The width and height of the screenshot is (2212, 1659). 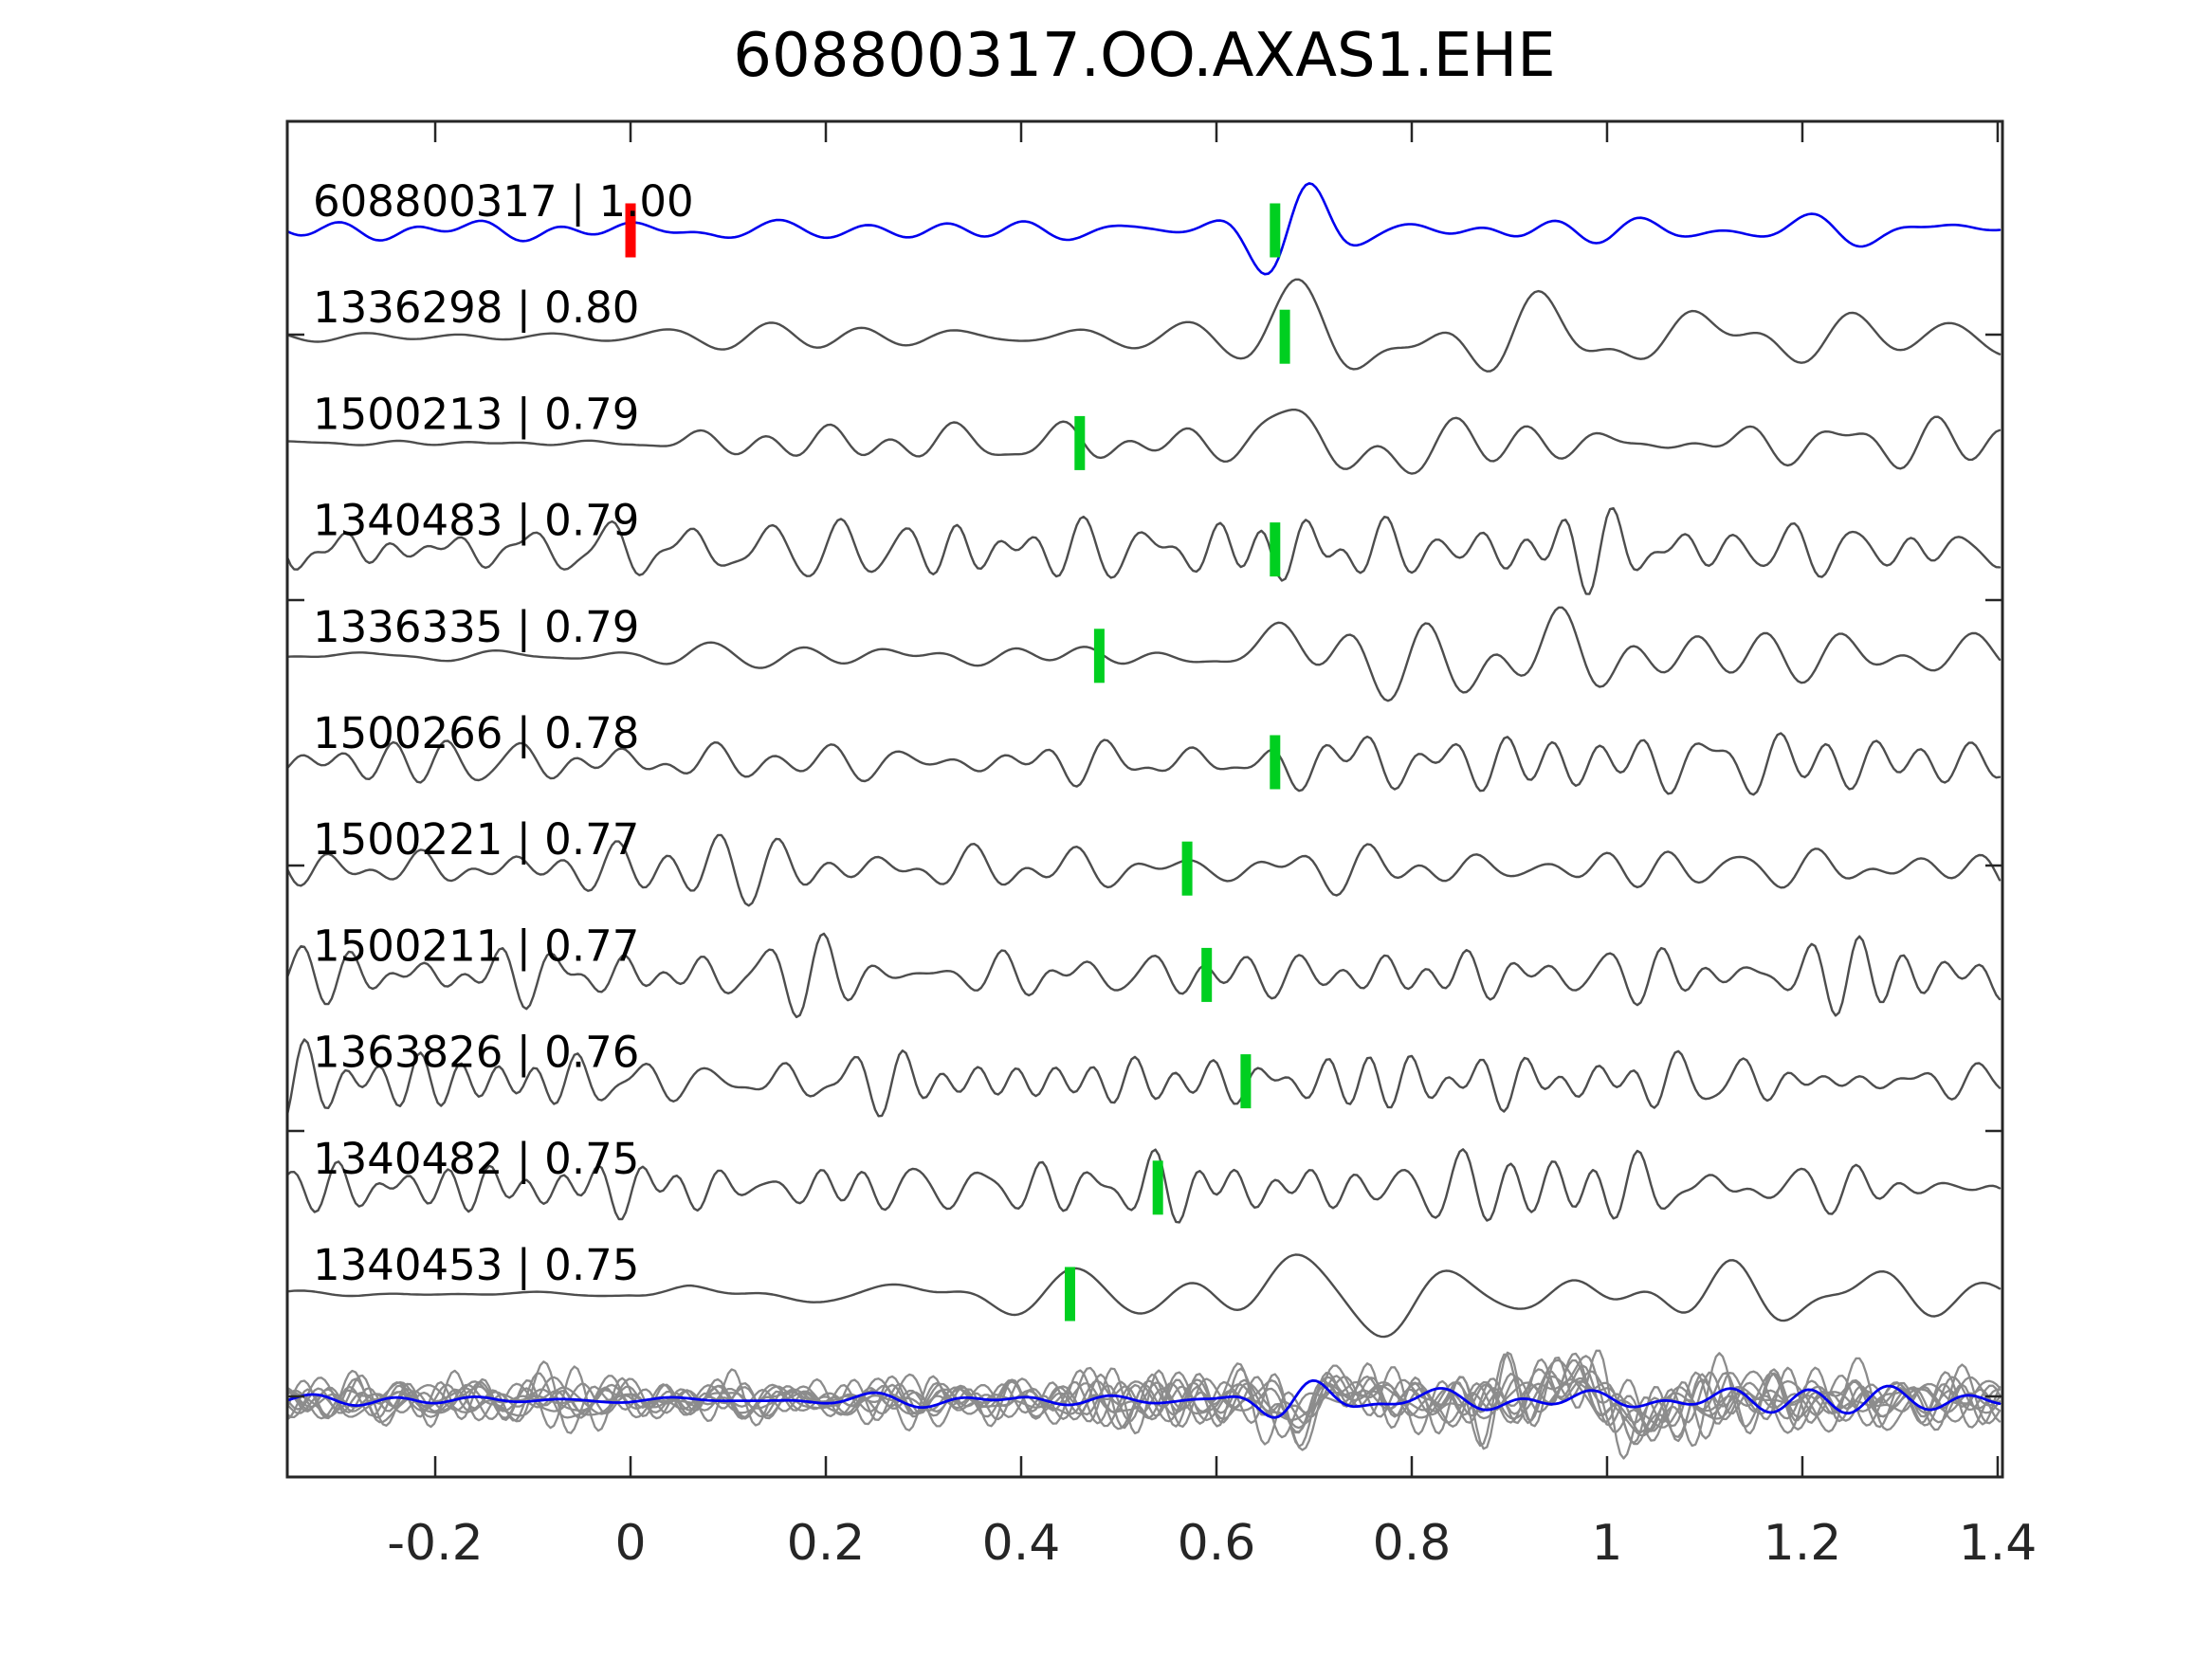 I want to click on template-trace, so click(x=1144, y=229).